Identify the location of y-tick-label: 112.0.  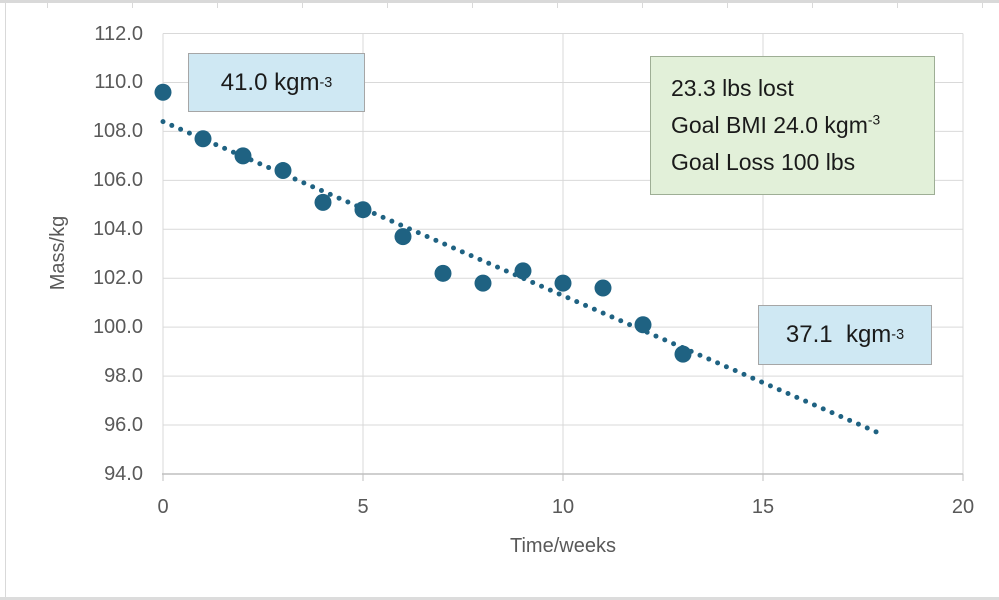
(118, 33).